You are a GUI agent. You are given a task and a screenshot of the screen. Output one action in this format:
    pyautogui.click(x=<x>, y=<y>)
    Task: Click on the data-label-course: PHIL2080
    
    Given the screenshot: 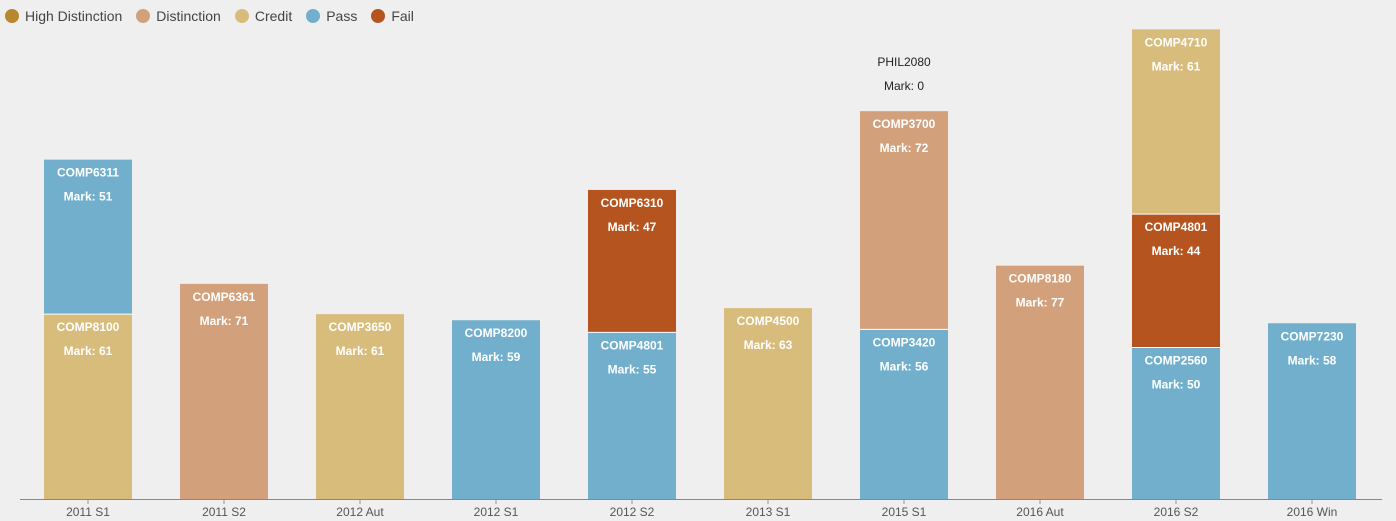 What is the action you would take?
    pyautogui.click(x=904, y=62)
    